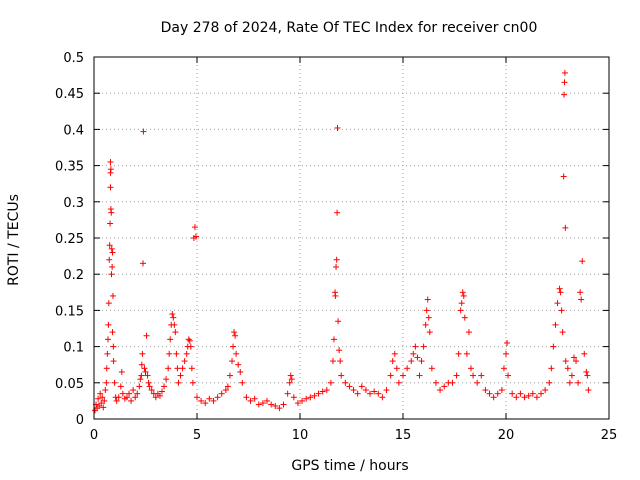 This screenshot has width=640, height=480. What do you see at coordinates (69, 167) in the screenshot?
I see `y-tick-label: 0.35` at bounding box center [69, 167].